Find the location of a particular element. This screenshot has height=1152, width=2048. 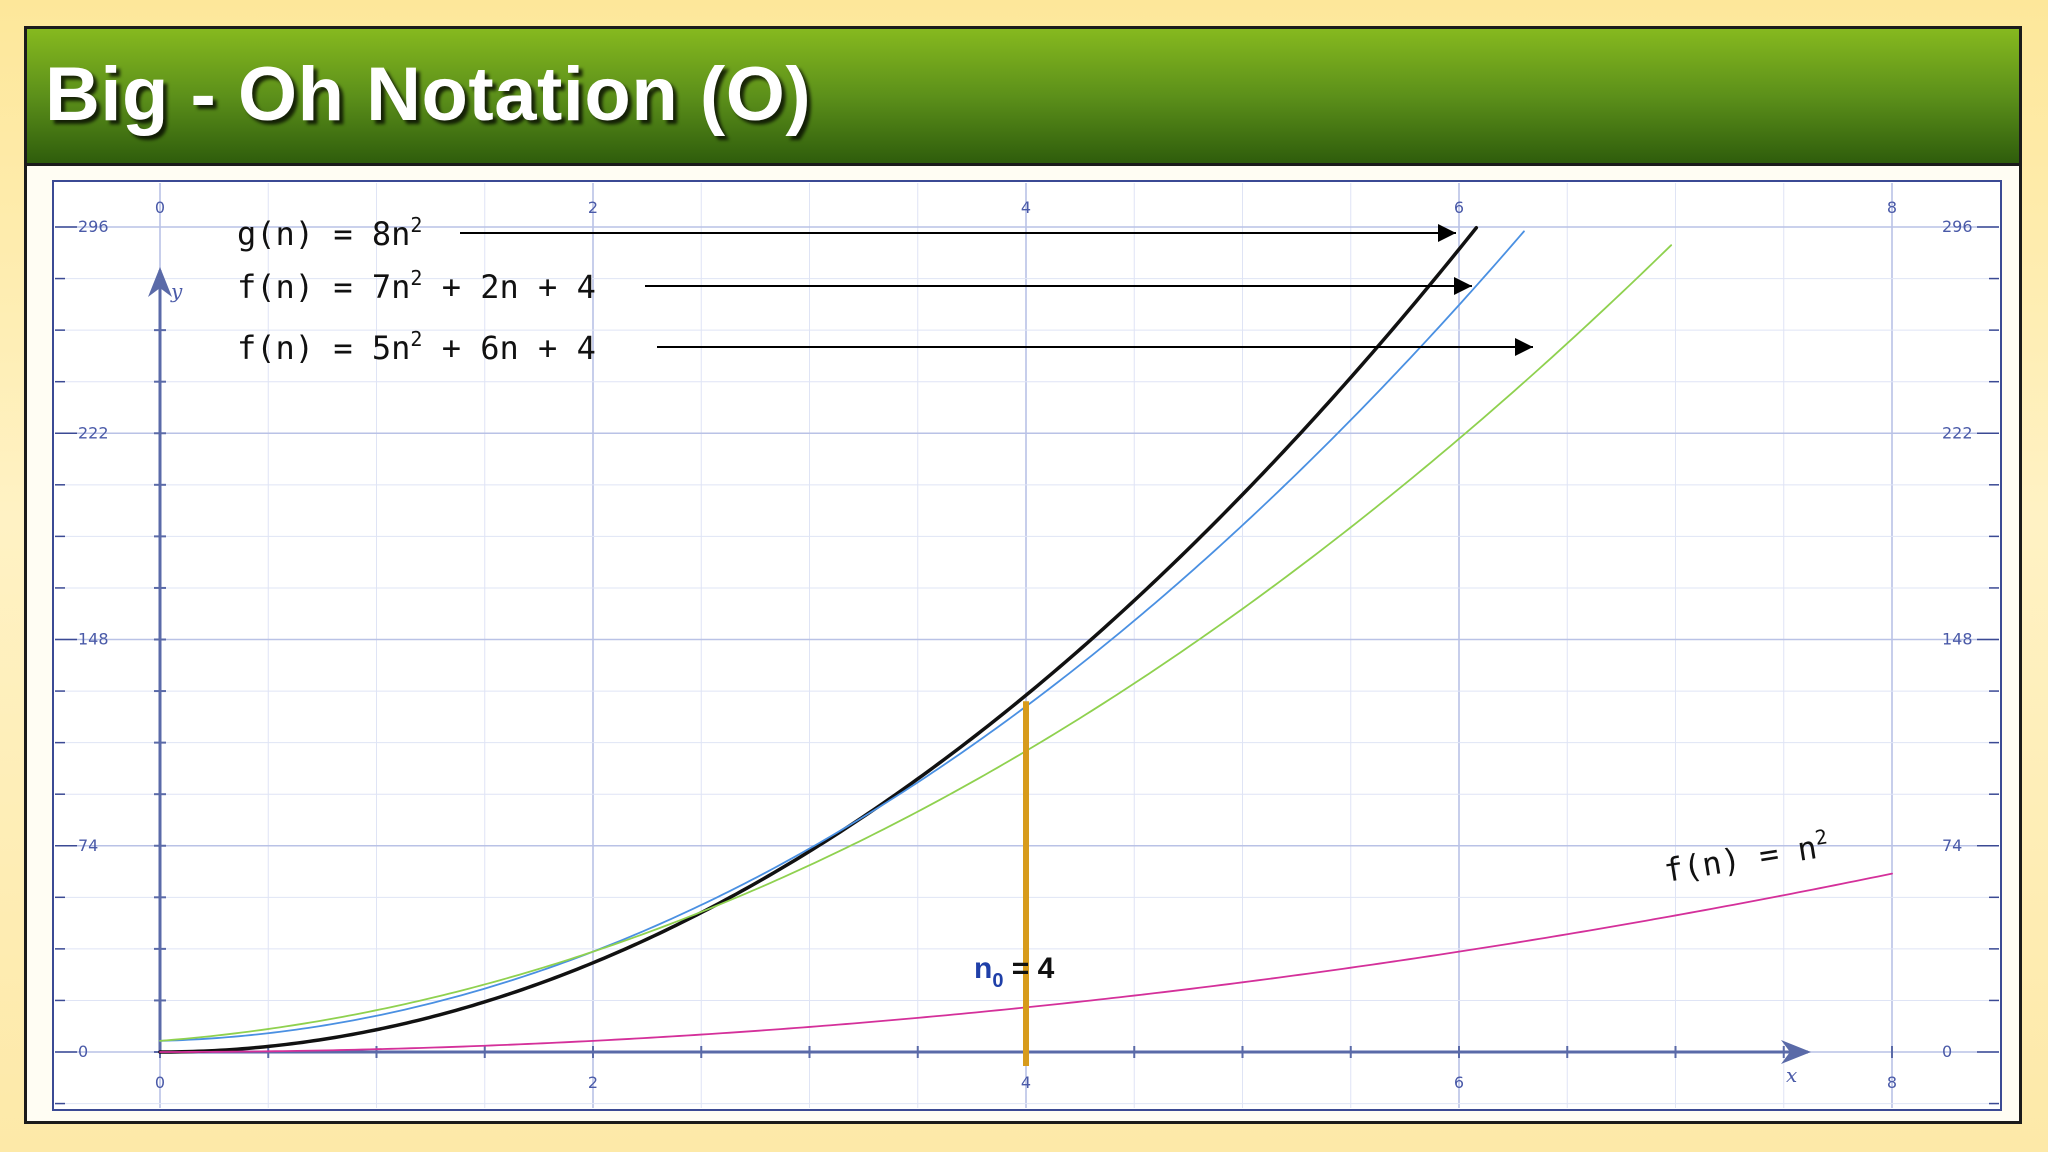

x-tick-label-bottom: 8 is located at coordinates (1892, 1082).